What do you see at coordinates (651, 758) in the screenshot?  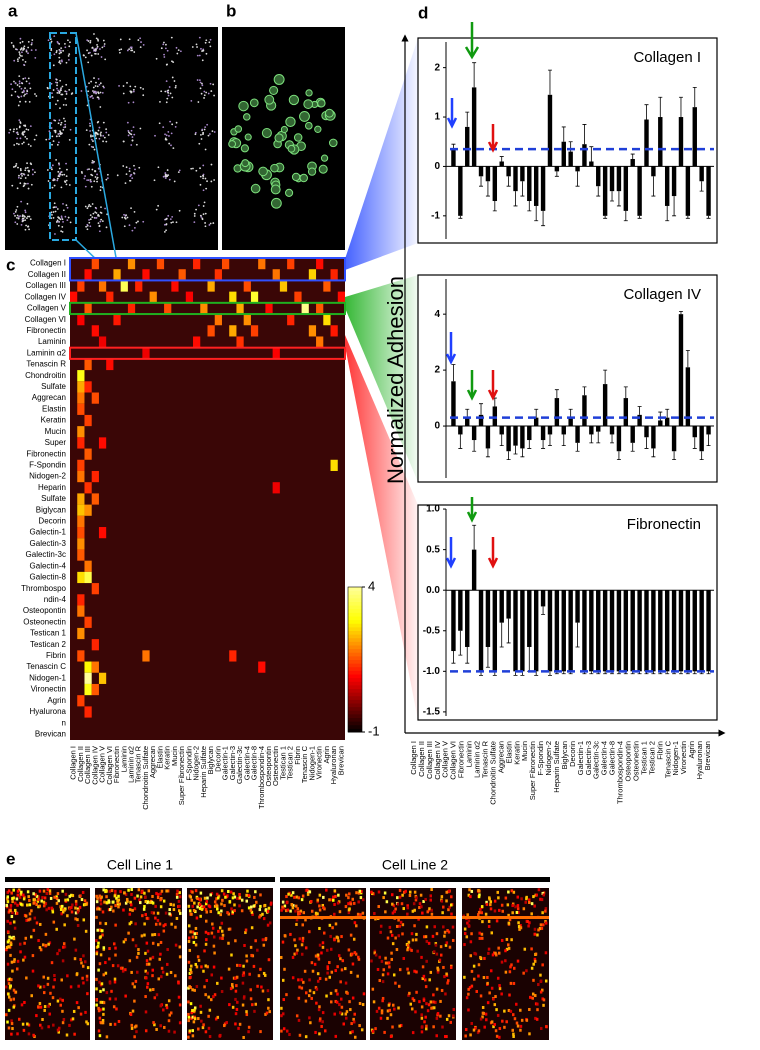 I see `x-tick-label: Testican 2` at bounding box center [651, 758].